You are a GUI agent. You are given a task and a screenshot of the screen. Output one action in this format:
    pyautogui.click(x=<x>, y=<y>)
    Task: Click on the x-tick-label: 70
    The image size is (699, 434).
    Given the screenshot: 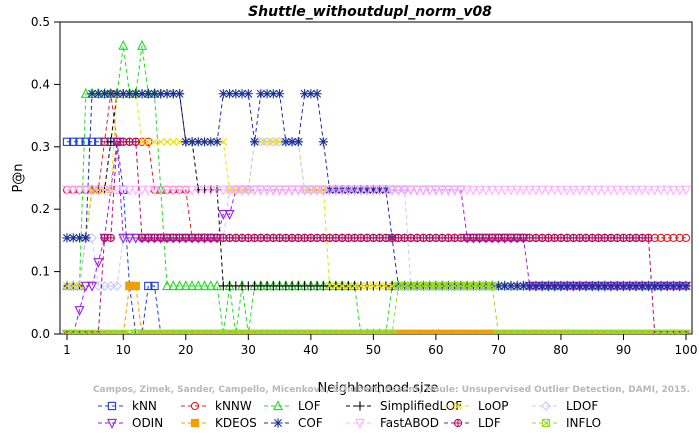 What is the action you would take?
    pyautogui.click(x=498, y=350)
    